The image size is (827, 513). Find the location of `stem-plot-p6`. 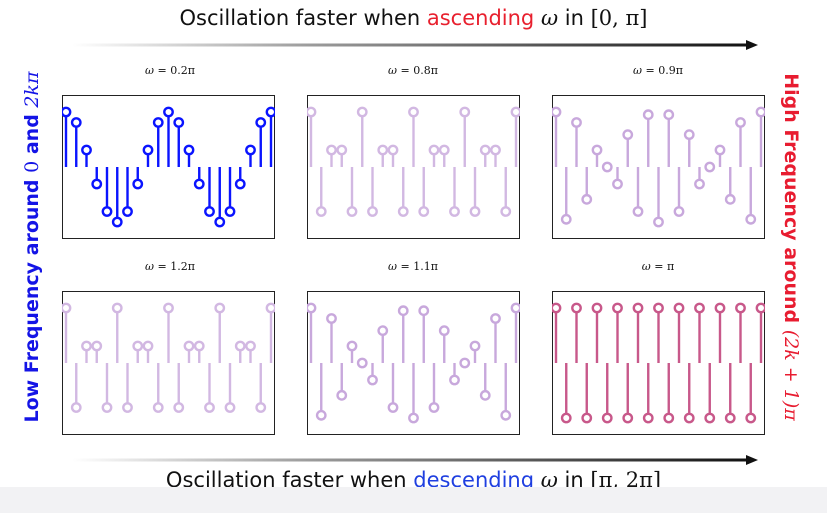

stem-plot-p6 is located at coordinates (658, 363).